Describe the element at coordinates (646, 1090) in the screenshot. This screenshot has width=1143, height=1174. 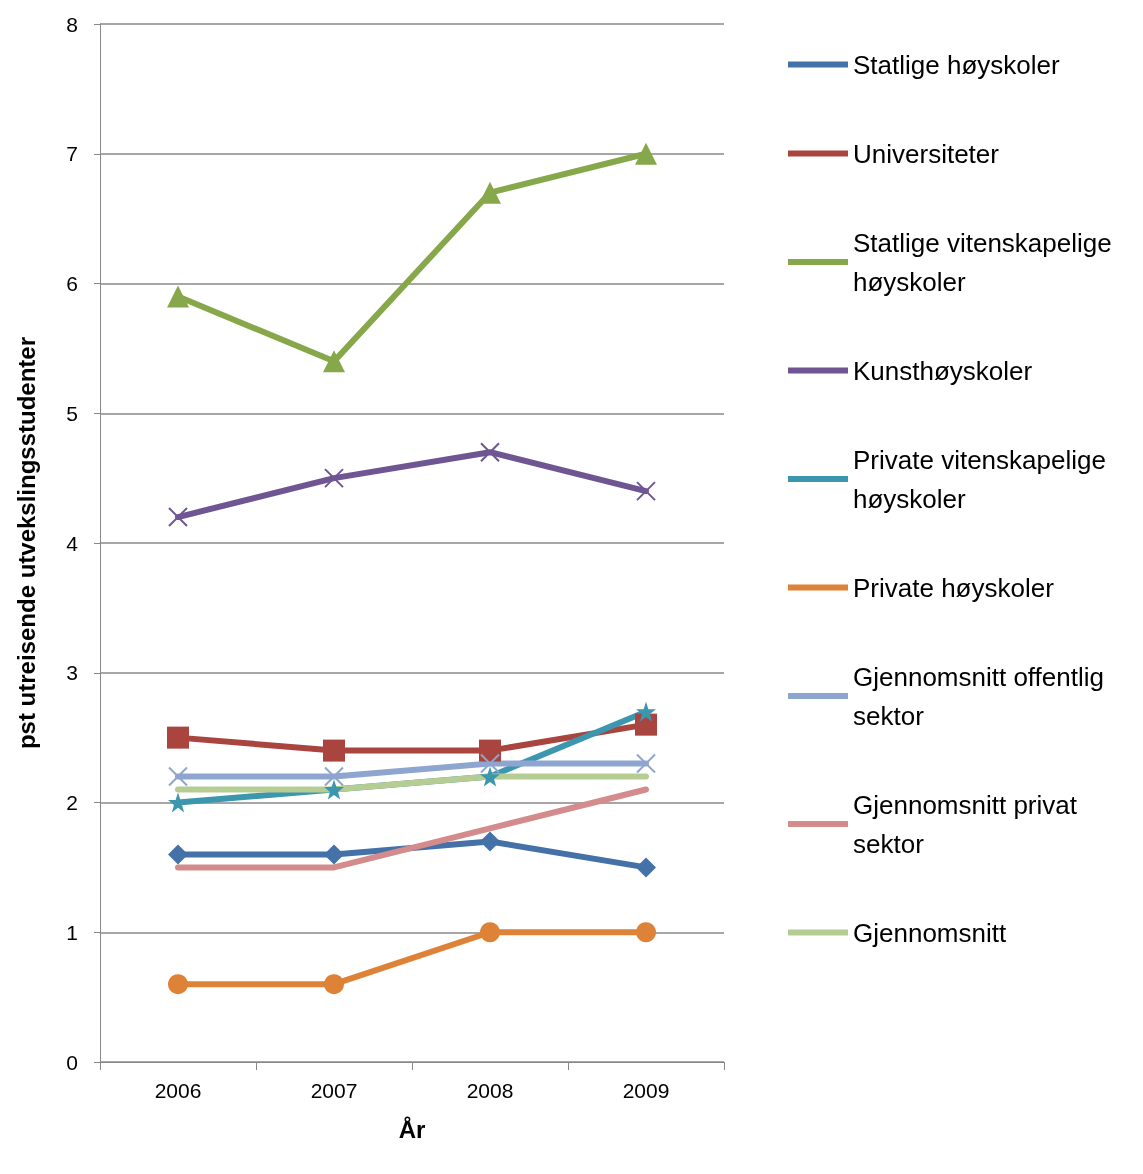
I see `x-tick-label: 2009` at that location.